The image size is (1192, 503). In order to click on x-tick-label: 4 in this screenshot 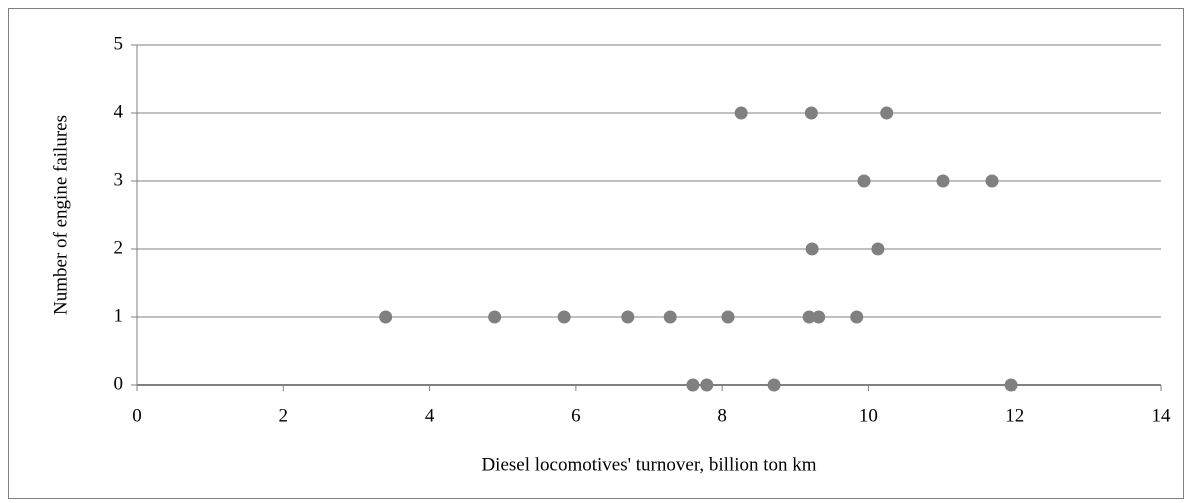, I will do `click(430, 415)`.